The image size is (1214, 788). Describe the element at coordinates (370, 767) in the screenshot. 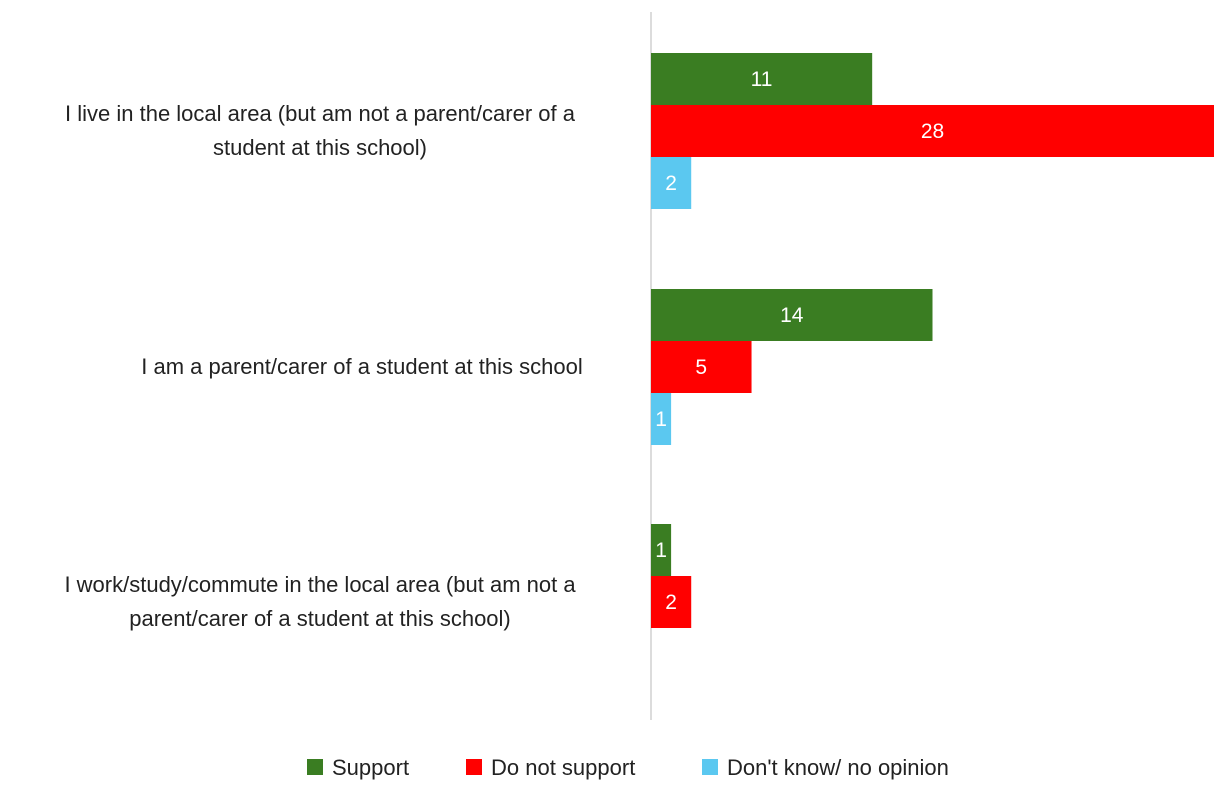

I see `legend-label: Support` at that location.